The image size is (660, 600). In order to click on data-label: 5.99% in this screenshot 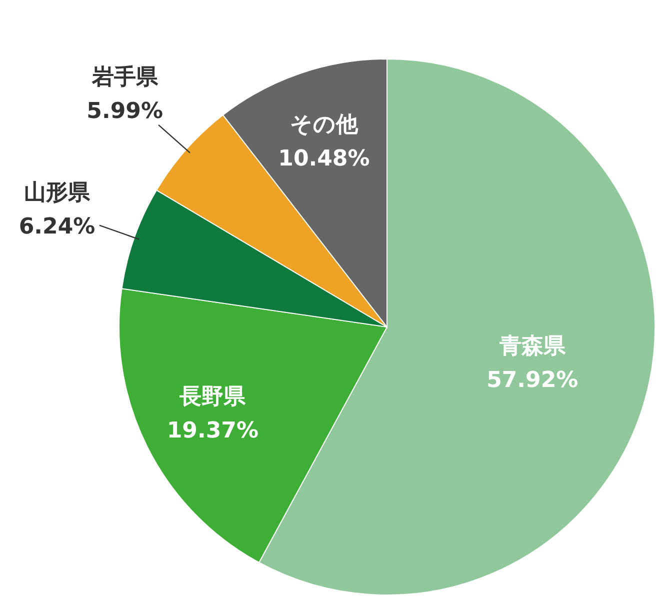, I will do `click(124, 111)`.